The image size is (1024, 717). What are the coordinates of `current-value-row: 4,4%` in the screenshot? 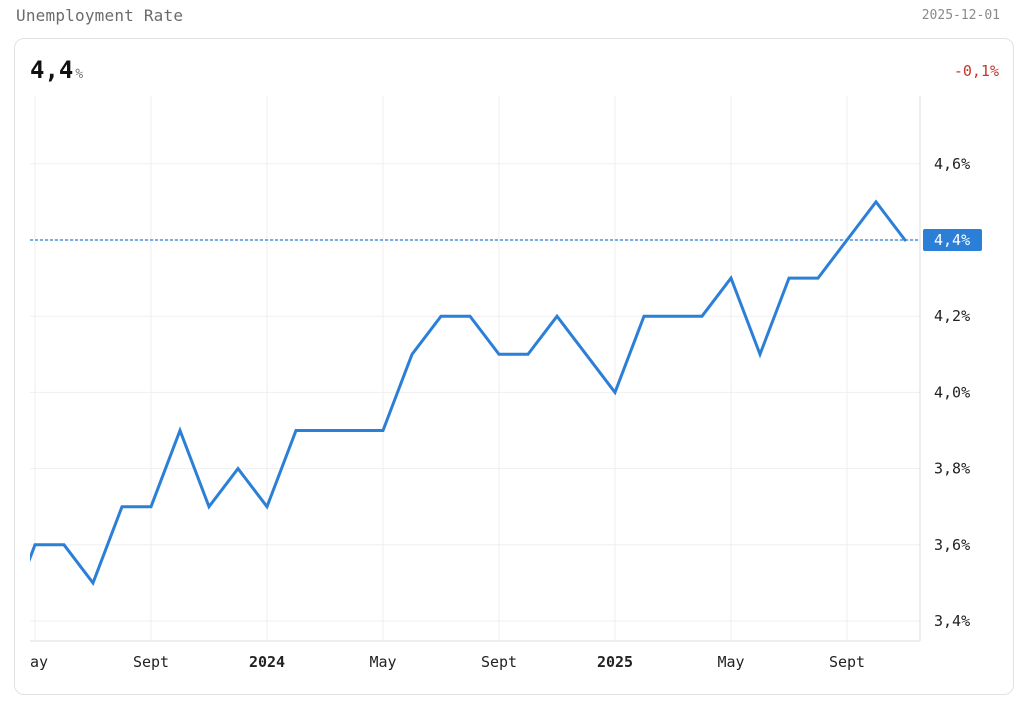 It's located at (56, 70).